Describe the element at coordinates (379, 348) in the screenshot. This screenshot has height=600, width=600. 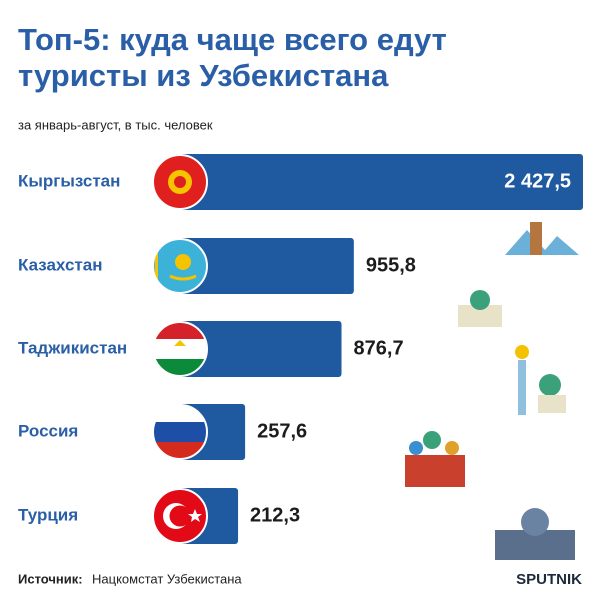
I see `value-label: 876,7` at that location.